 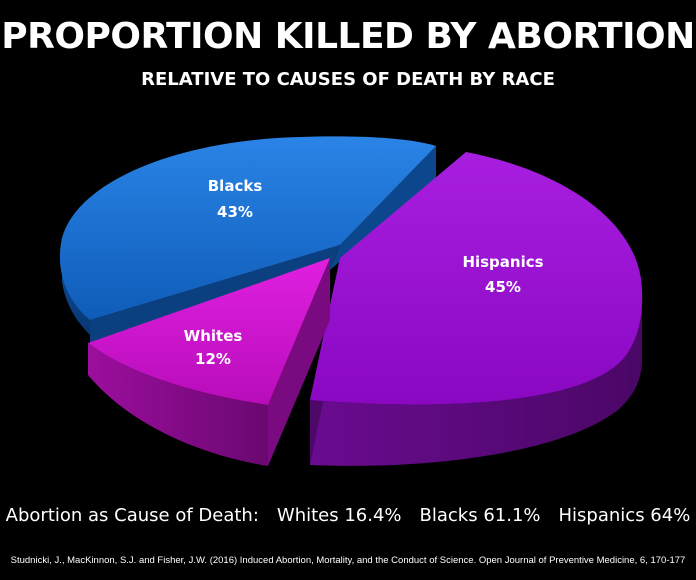 What do you see at coordinates (348, 36) in the screenshot?
I see `chart-title: PROPORTION KILLED BY ABORTION` at bounding box center [348, 36].